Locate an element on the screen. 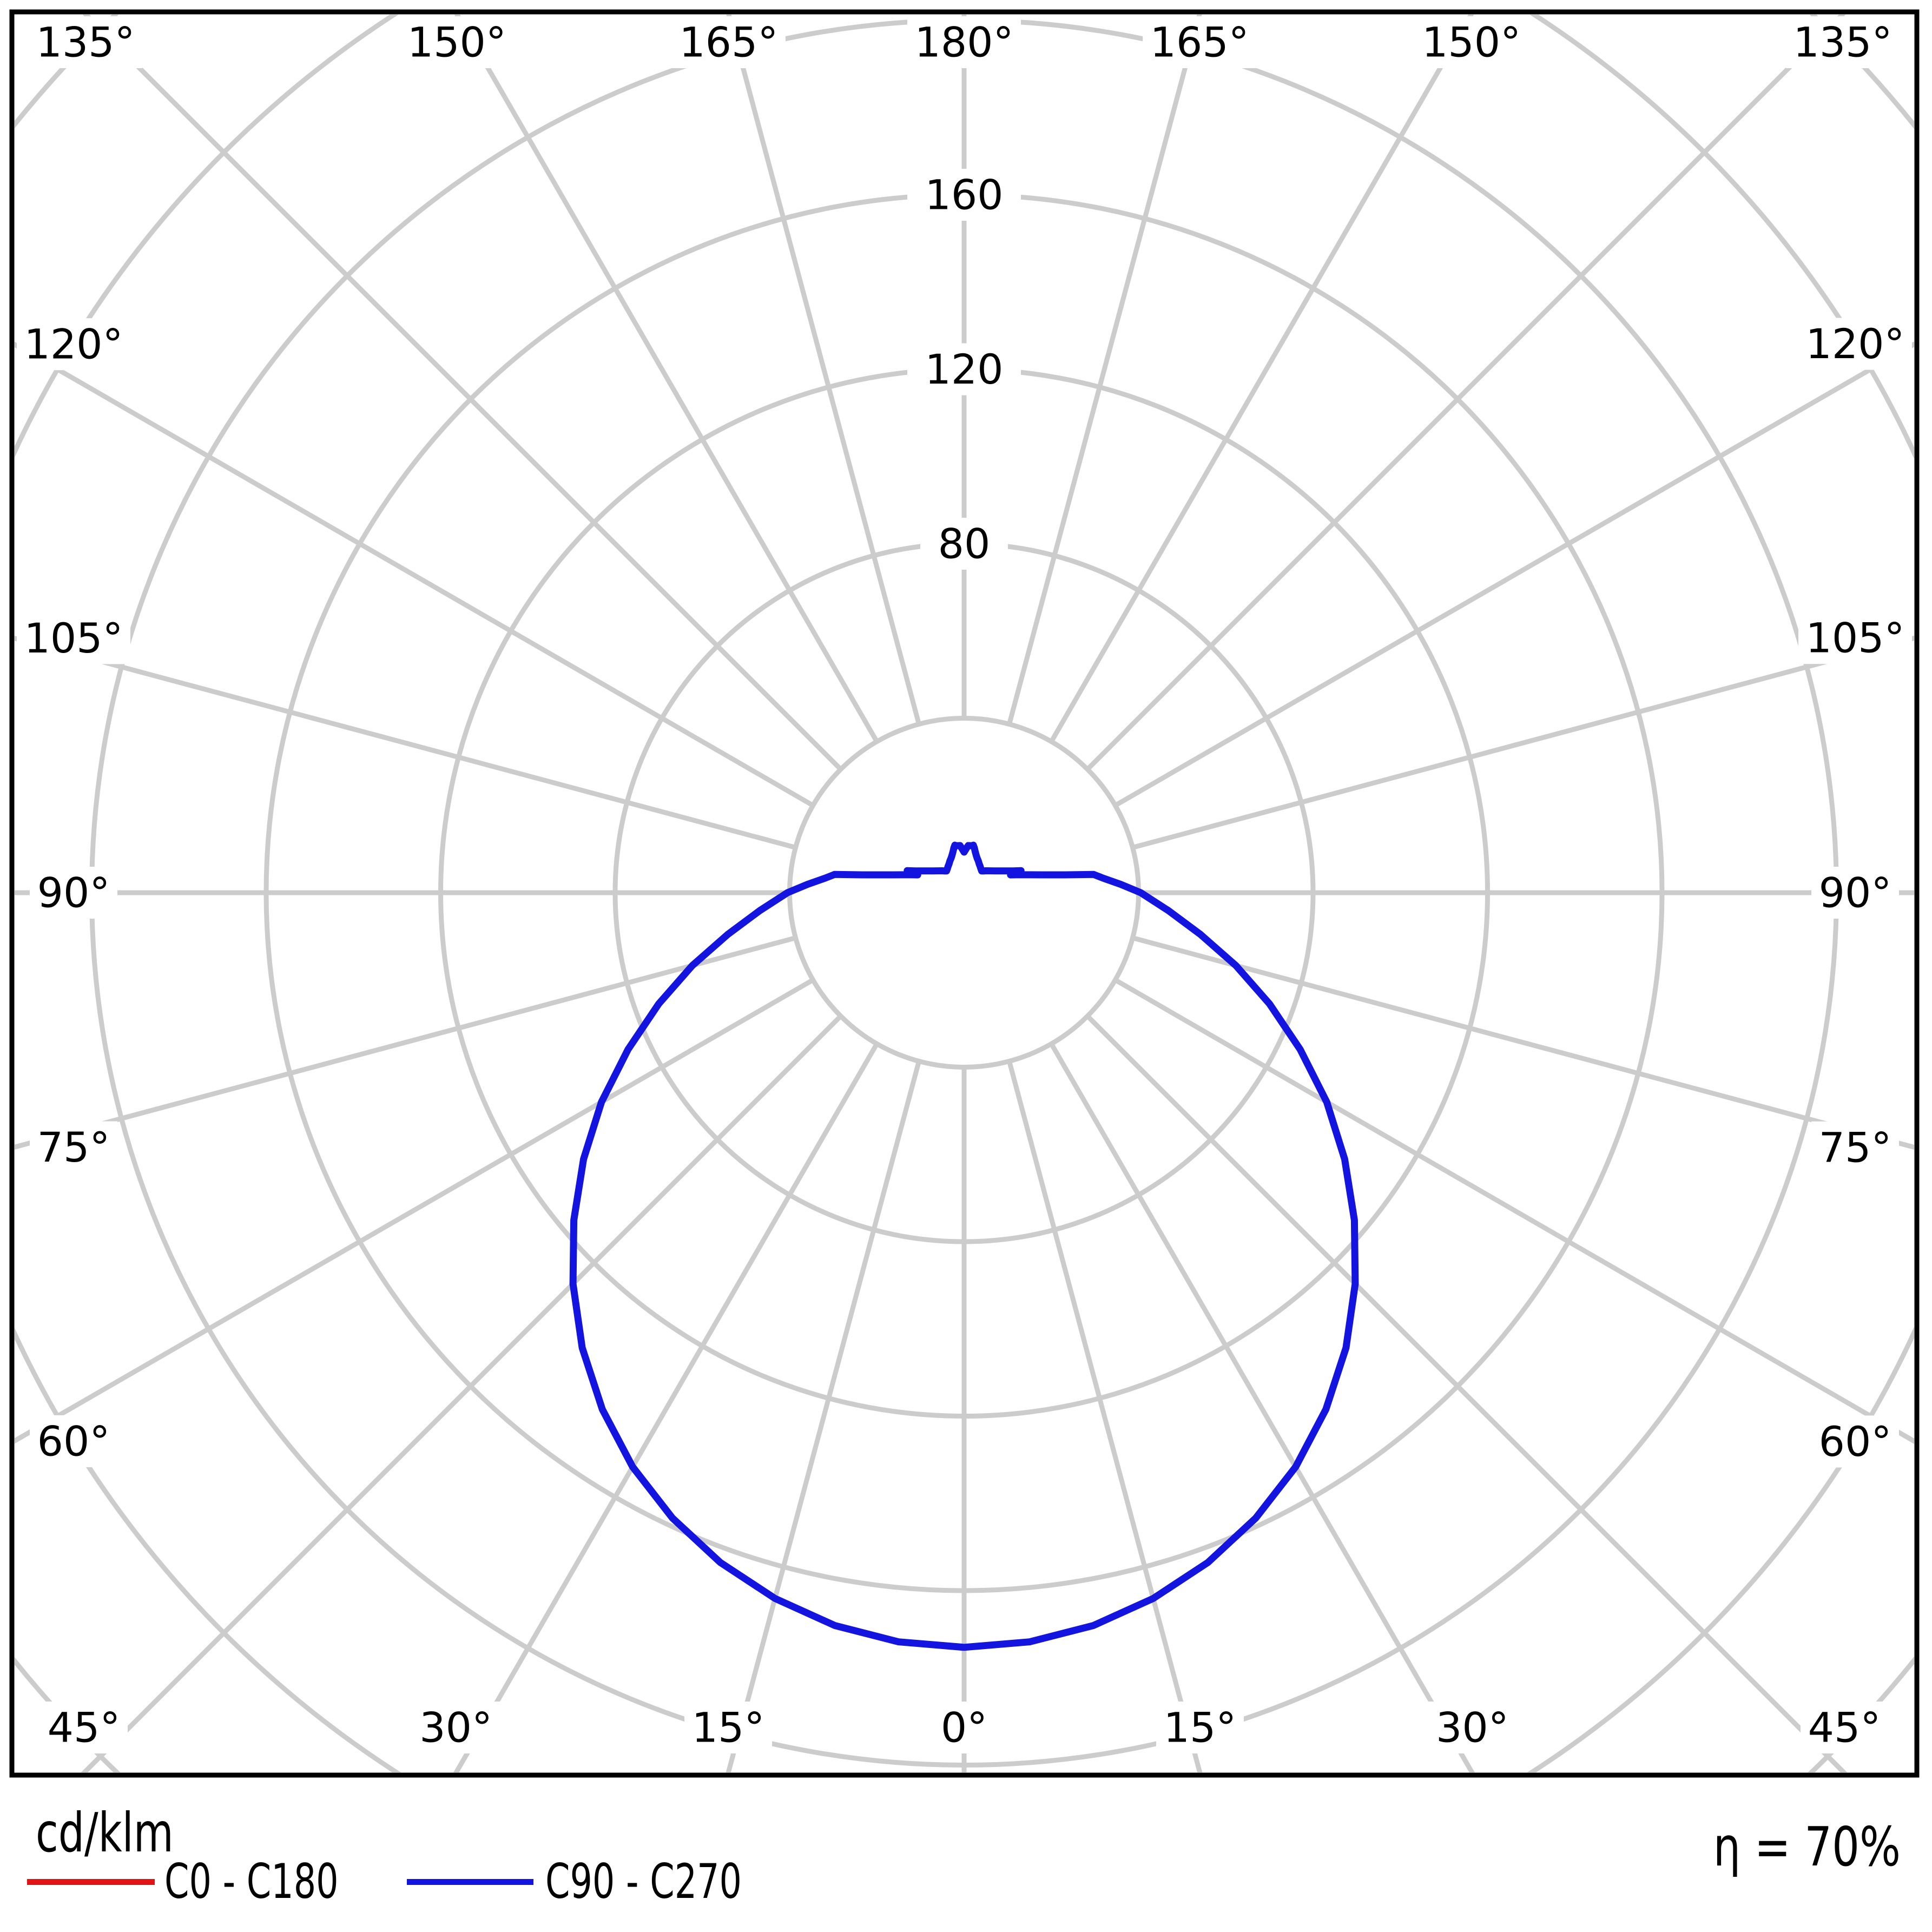 This screenshot has height=1932, width=1932. angle-label-R165-bg is located at coordinates (1200, 42).